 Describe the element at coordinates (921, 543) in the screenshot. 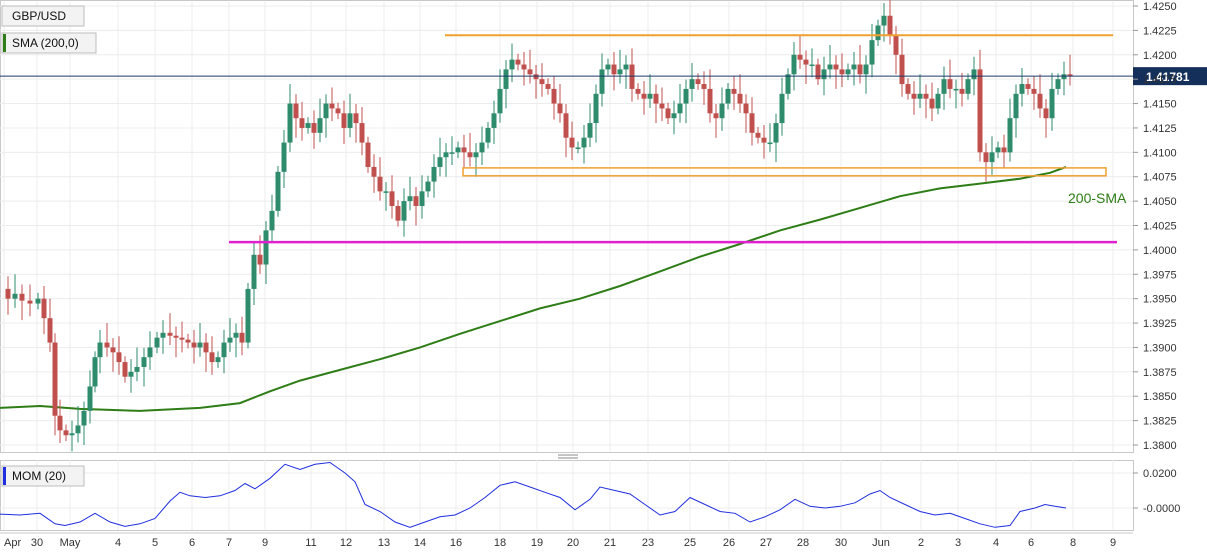

I see `x-tick-label: 2` at that location.